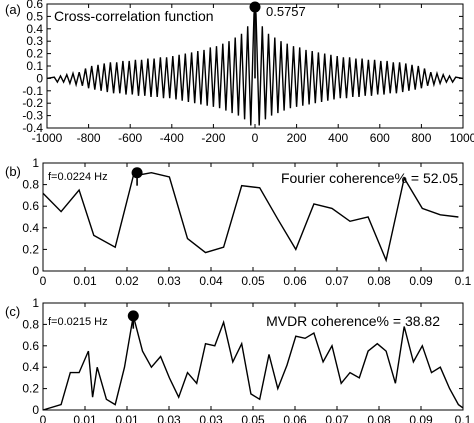 This screenshot has height=423, width=474. I want to click on panel-b-ytick-label: 0.2, so click(30, 249).